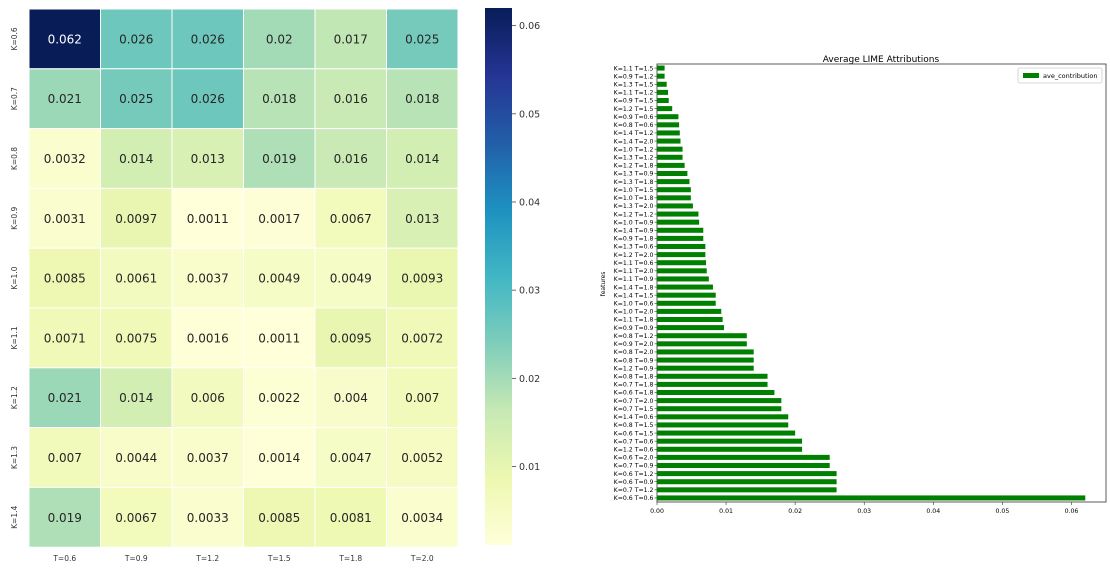  I want to click on heatmap-cell-label: 0.0072, so click(422, 338).